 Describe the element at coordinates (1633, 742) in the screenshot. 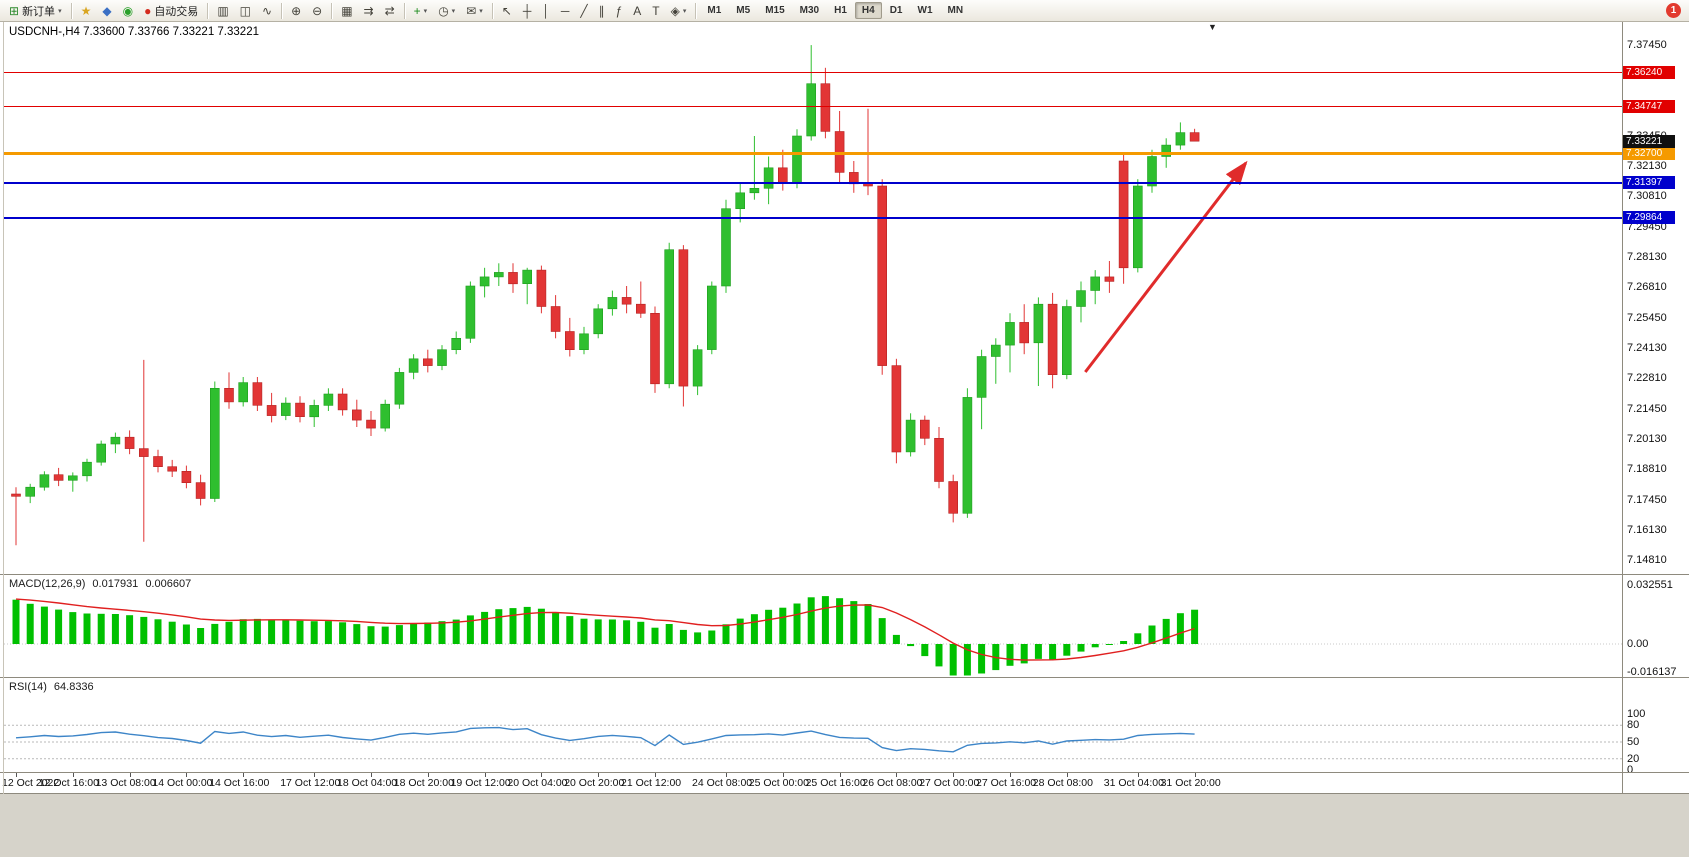

I see `rsi-scale-label: 50` at that location.